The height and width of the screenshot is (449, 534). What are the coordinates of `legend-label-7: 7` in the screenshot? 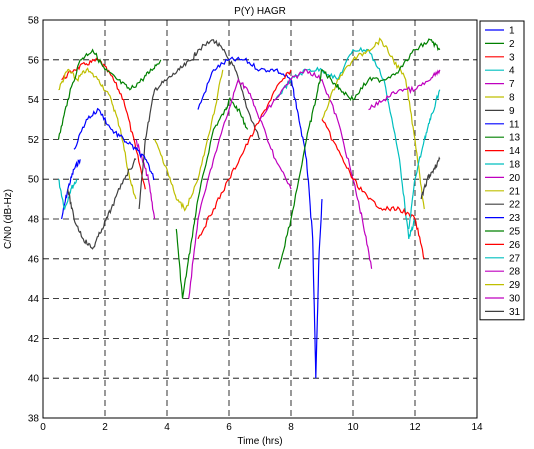 It's located at (512, 84).